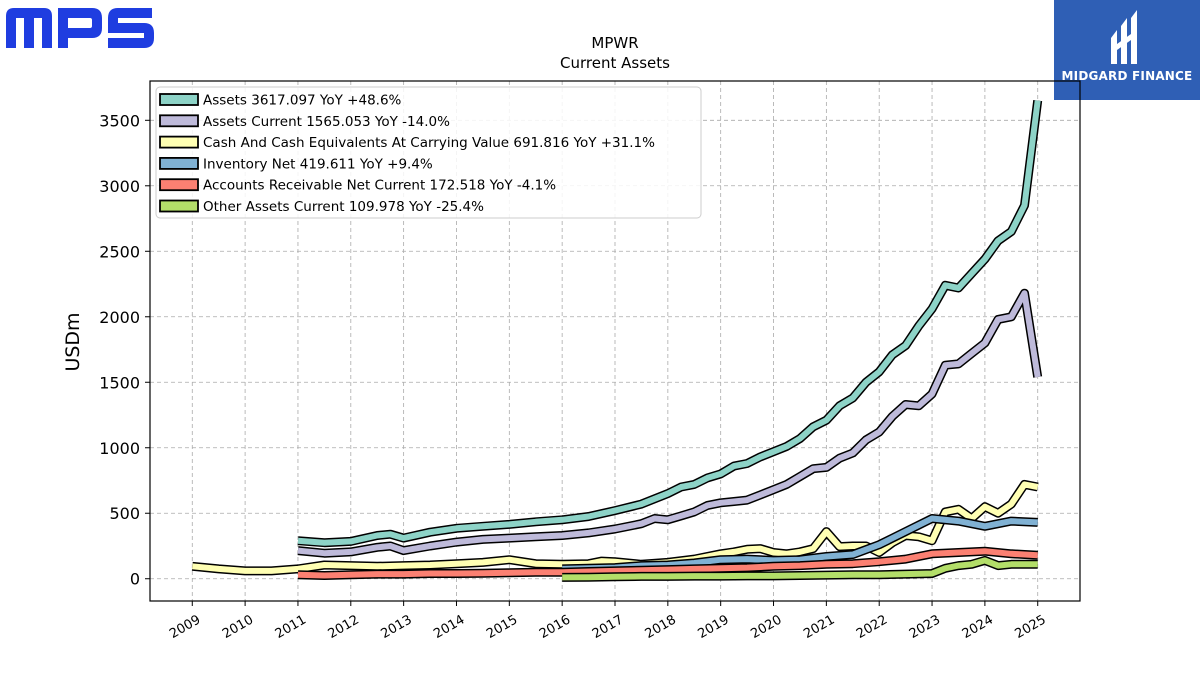 This screenshot has height=675, width=1200. What do you see at coordinates (344, 627) in the screenshot?
I see `x-tick-label: 2012` at bounding box center [344, 627].